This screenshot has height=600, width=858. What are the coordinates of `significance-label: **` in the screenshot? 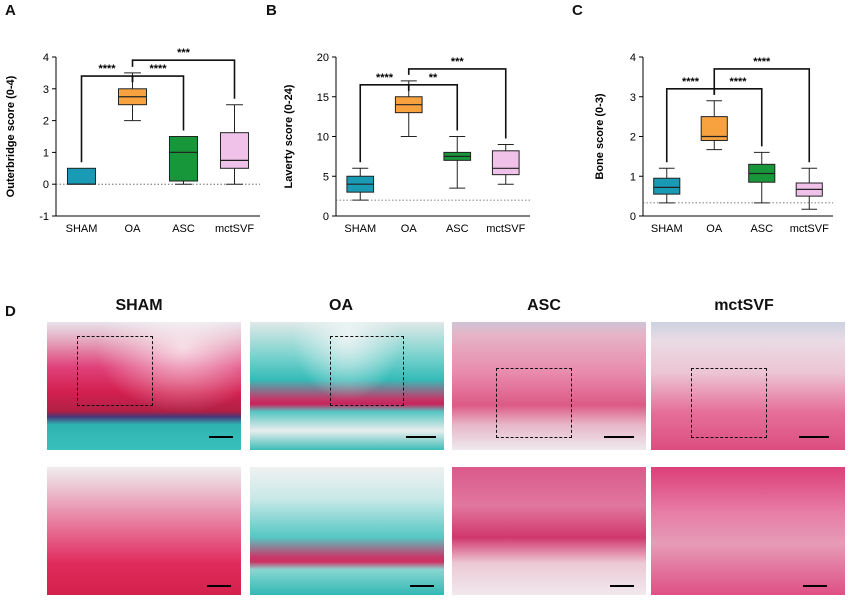 It's located at (433, 78).